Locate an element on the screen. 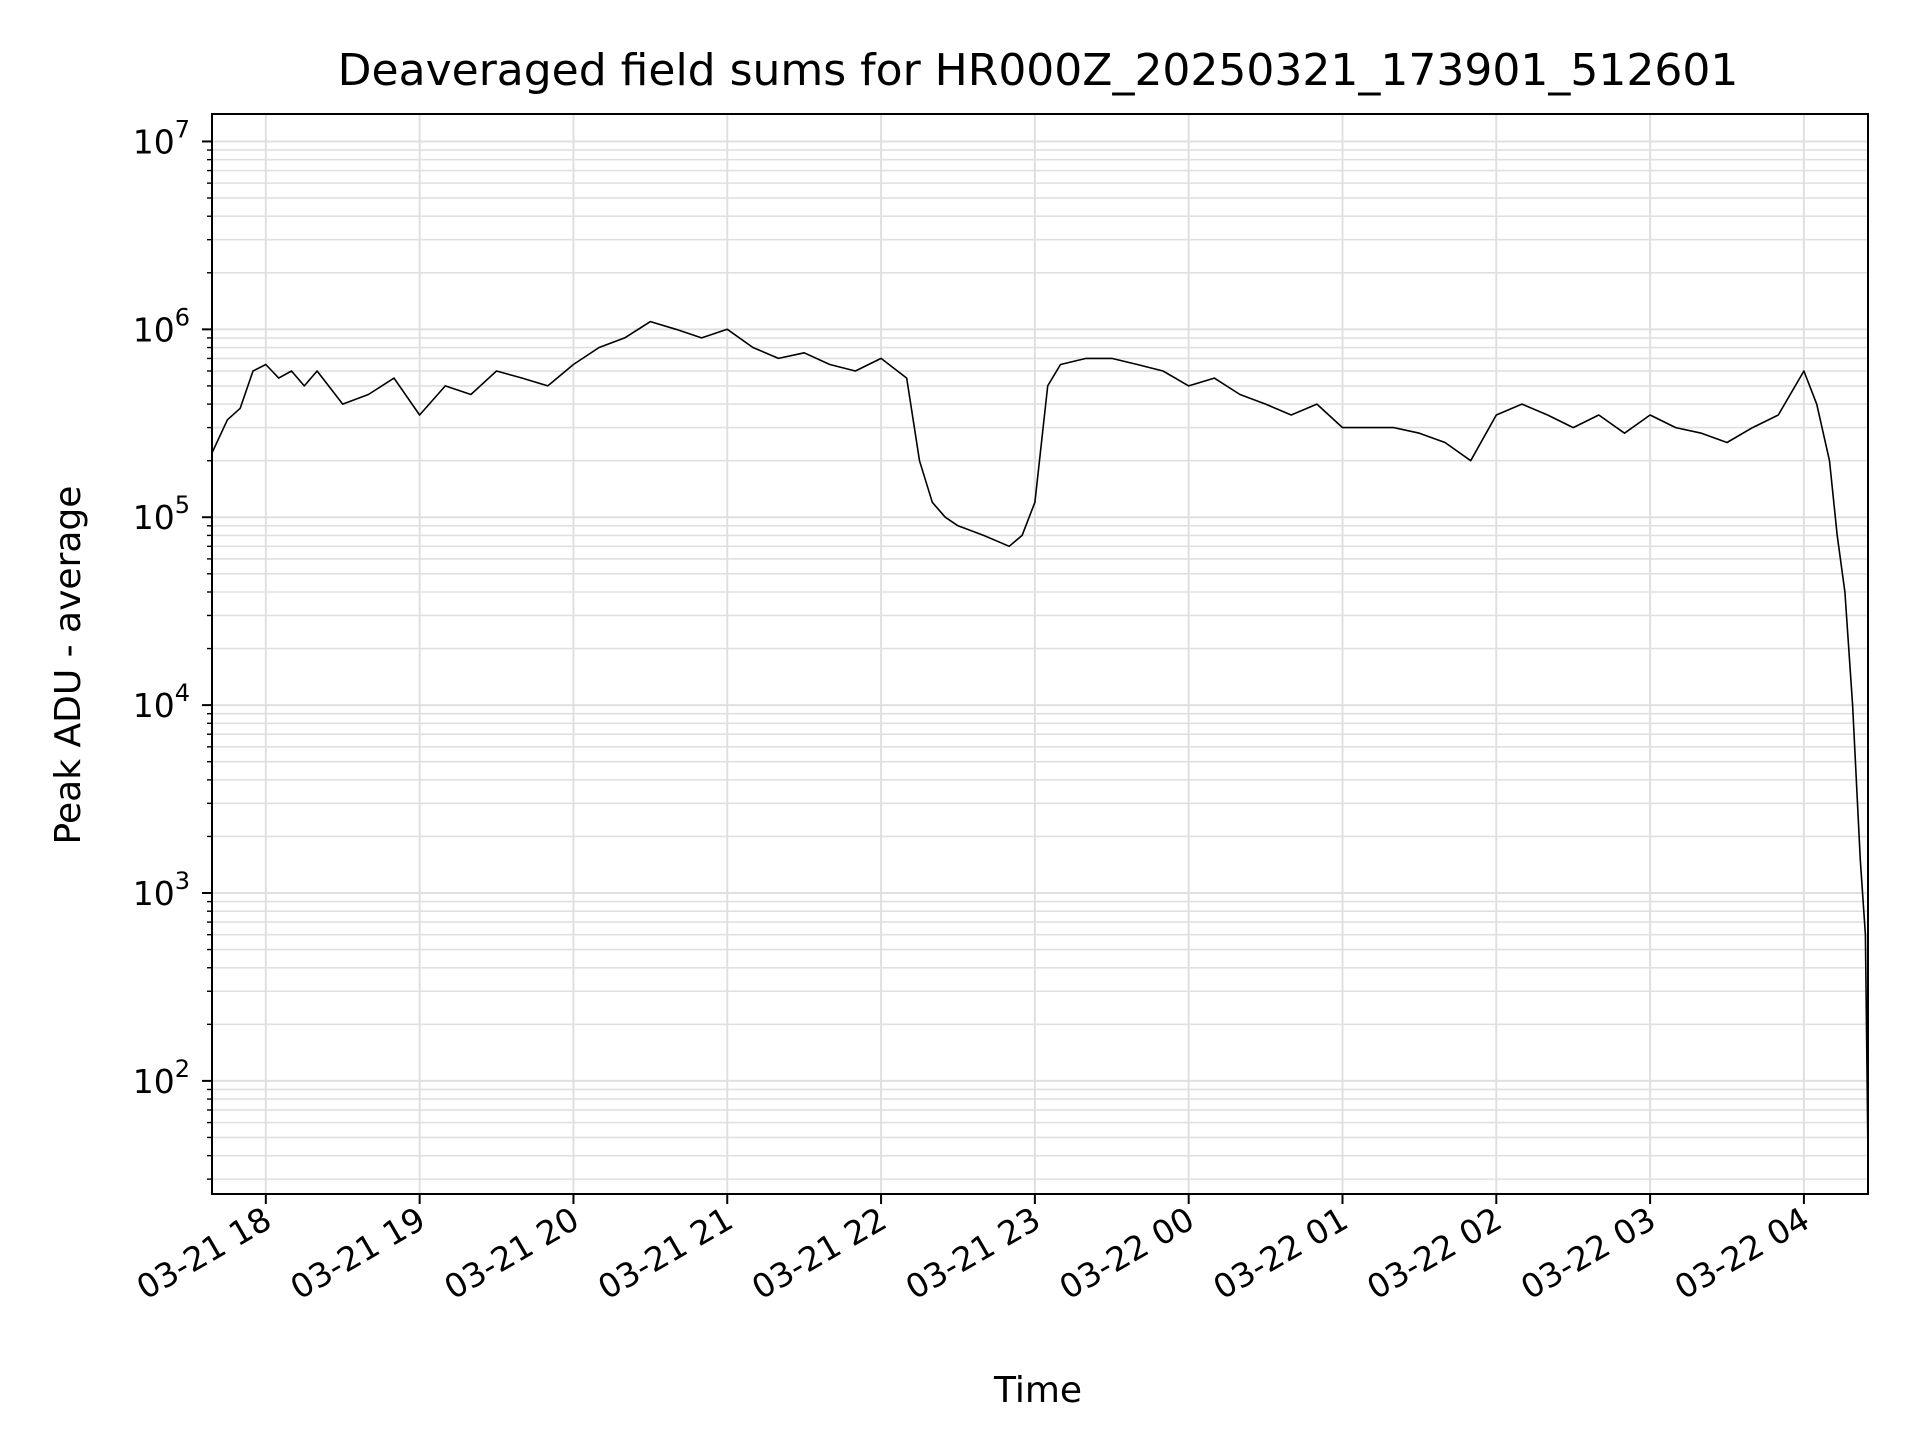 Image resolution: width=1920 pixels, height=1445 pixels. y-tick-label: 10⁷ is located at coordinates (161, 138).